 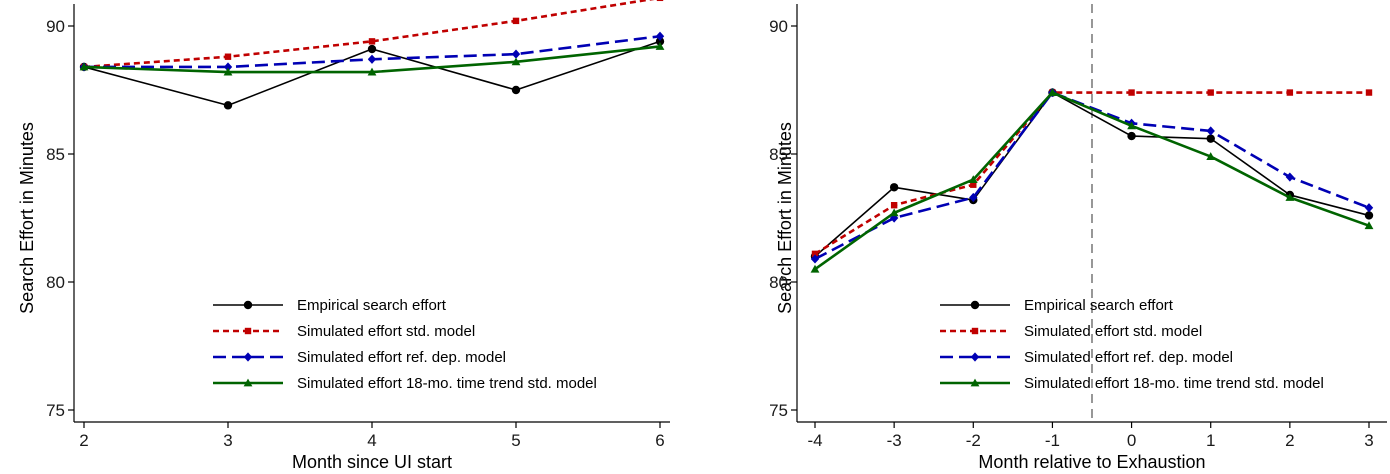 I want to click on chart-right-x-tick-label: -1, so click(x=1052, y=440).